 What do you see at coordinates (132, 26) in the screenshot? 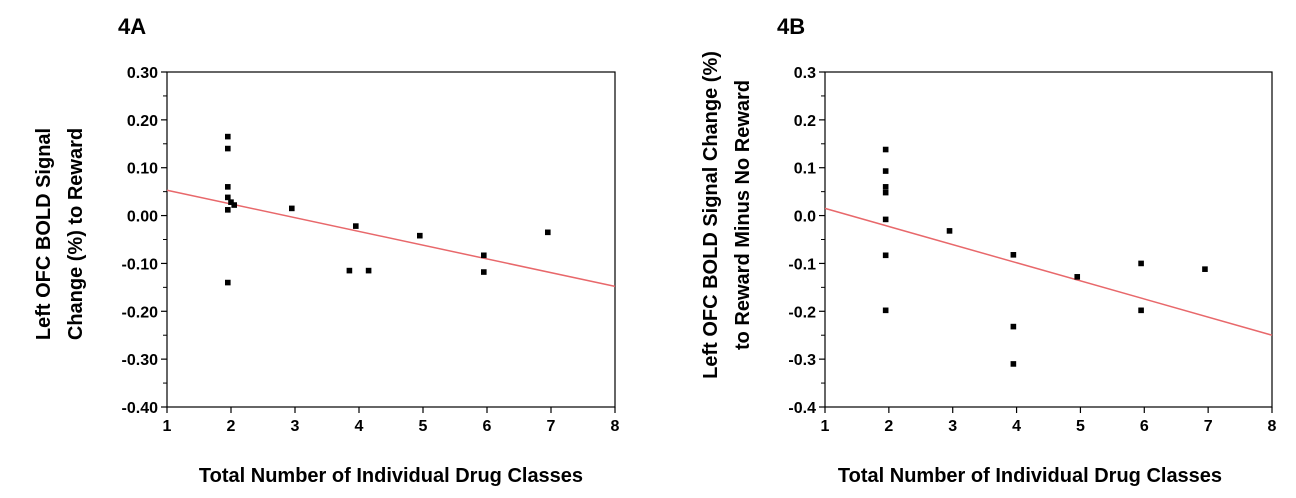
I see `panel-label: 4A` at bounding box center [132, 26].